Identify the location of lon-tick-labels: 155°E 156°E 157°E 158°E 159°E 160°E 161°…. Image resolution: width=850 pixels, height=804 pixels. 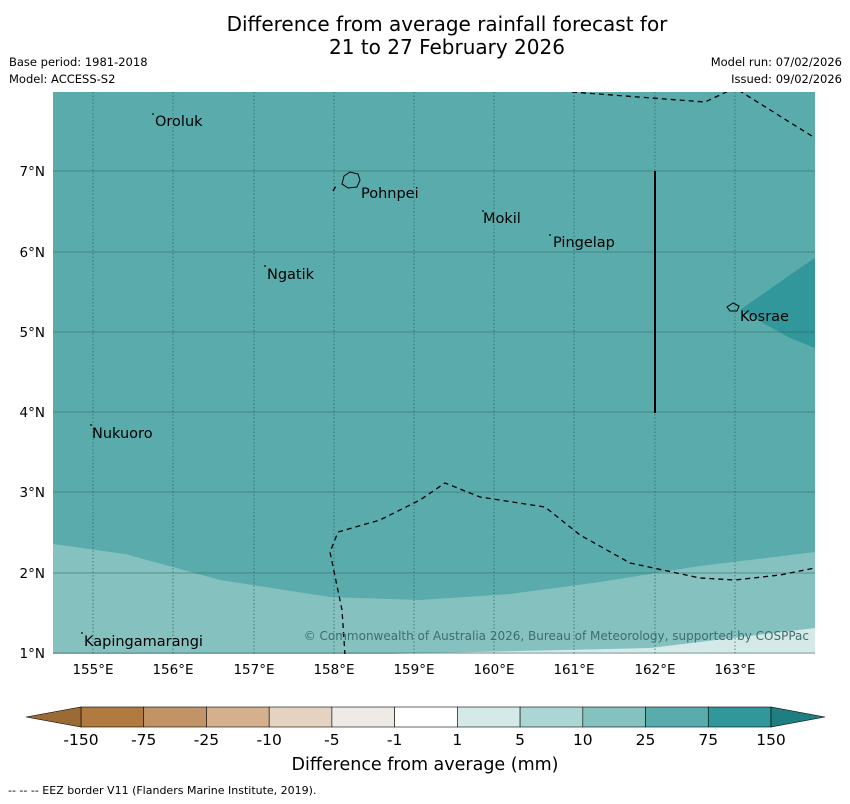
(413, 670).